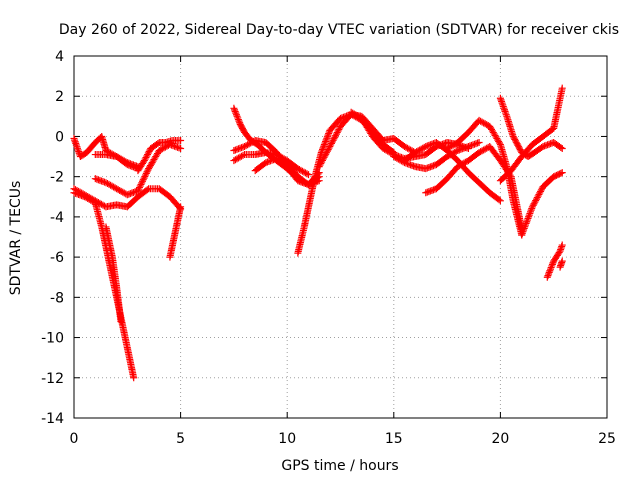  What do you see at coordinates (59, 137) in the screenshot?
I see `y-tick-label: 0` at bounding box center [59, 137].